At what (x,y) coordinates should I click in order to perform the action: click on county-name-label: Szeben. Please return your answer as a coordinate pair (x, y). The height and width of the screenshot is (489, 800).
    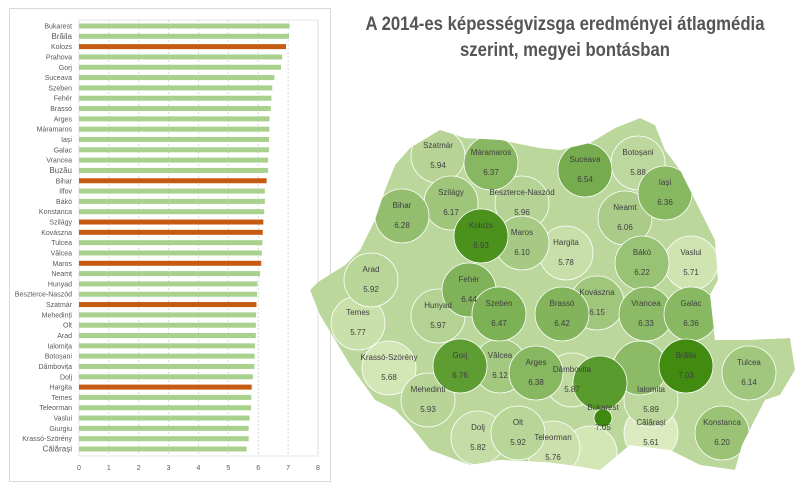
    Looking at the image, I should click on (498, 303).